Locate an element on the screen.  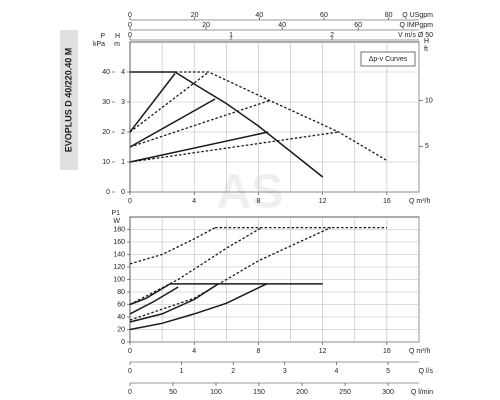
y-tick-label: 140 is located at coordinates (119, 254).